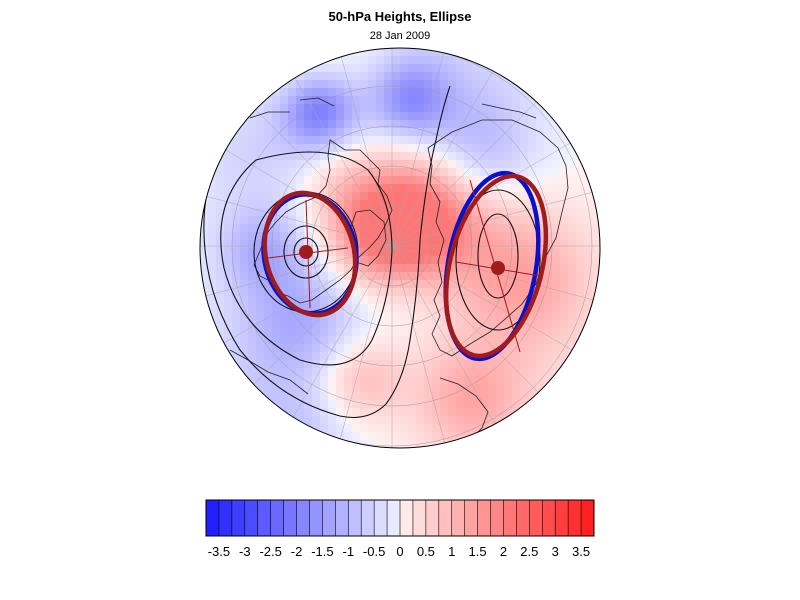  What do you see at coordinates (400, 518) in the screenshot?
I see `colorbar-cells` at bounding box center [400, 518].